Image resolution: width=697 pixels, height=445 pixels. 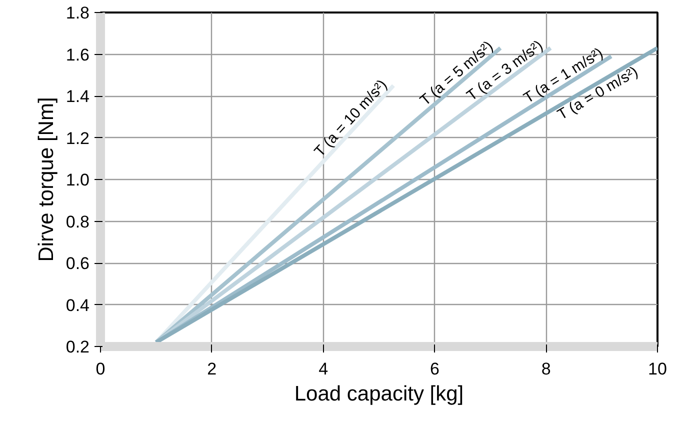 What do you see at coordinates (78, 54) in the screenshot?
I see `y-tick-label: 1.6` at bounding box center [78, 54].